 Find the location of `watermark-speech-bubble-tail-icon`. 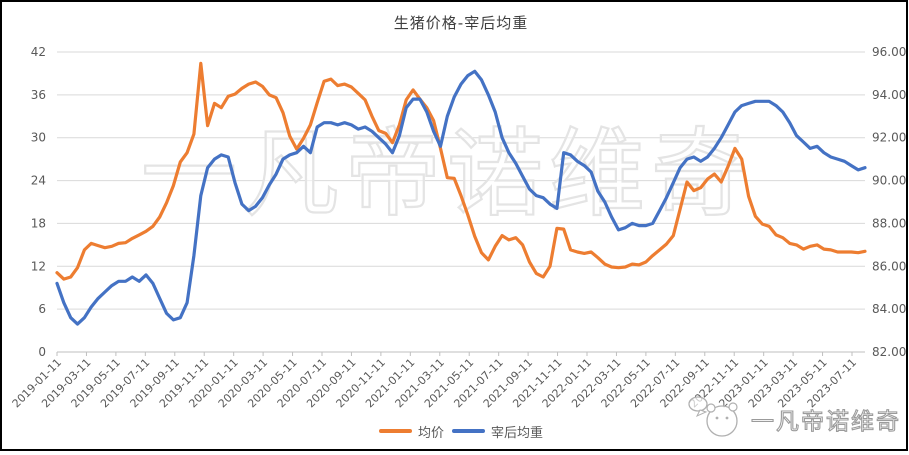

watermark-speech-bubble-tail-icon is located at coordinates (701, 413).